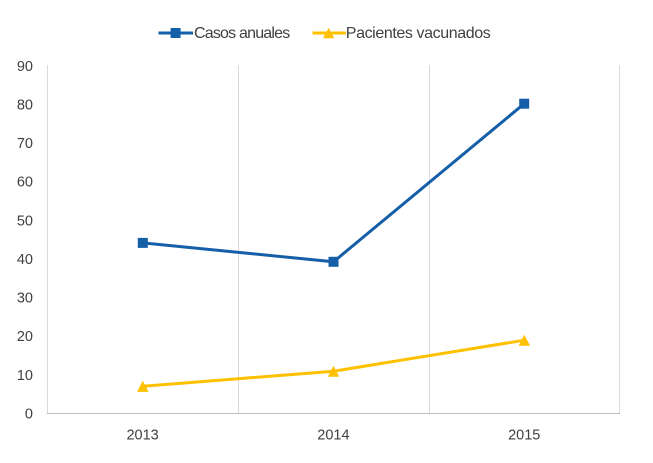 This screenshot has width=653, height=463. I want to click on svg-text: Casos anuales, so click(242, 33).